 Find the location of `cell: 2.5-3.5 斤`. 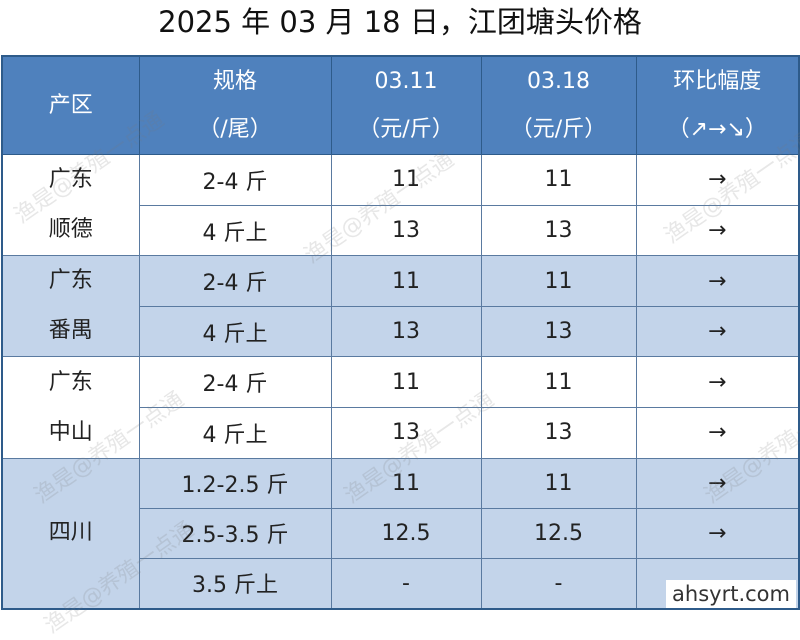

cell: 2.5-3.5 斤 is located at coordinates (235, 533).